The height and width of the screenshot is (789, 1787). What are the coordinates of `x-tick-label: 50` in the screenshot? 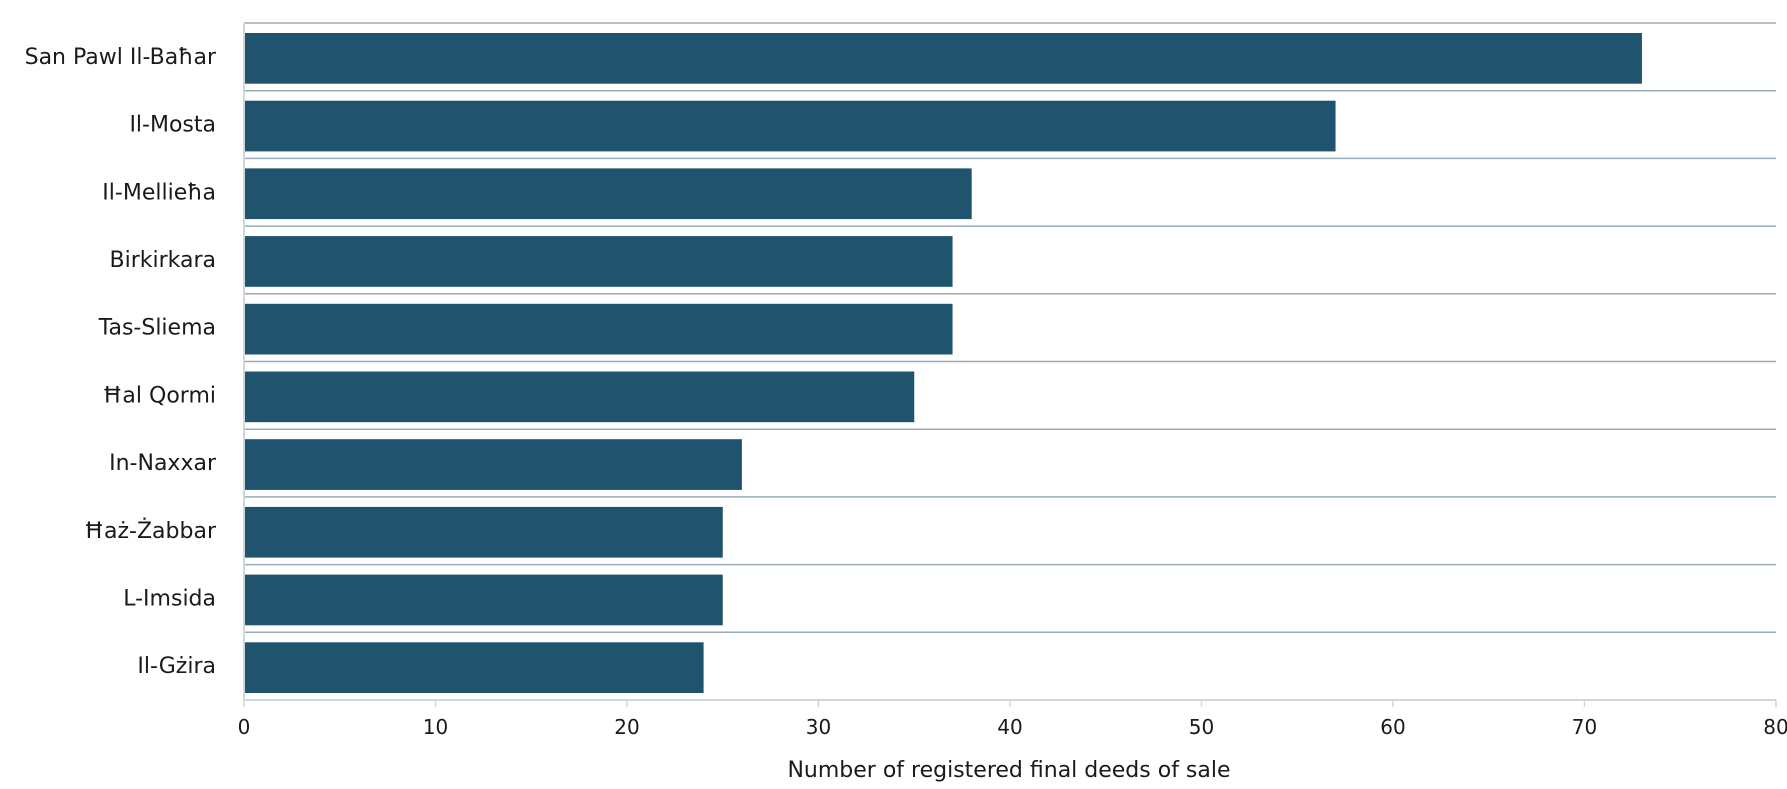 It's located at (1201, 727).